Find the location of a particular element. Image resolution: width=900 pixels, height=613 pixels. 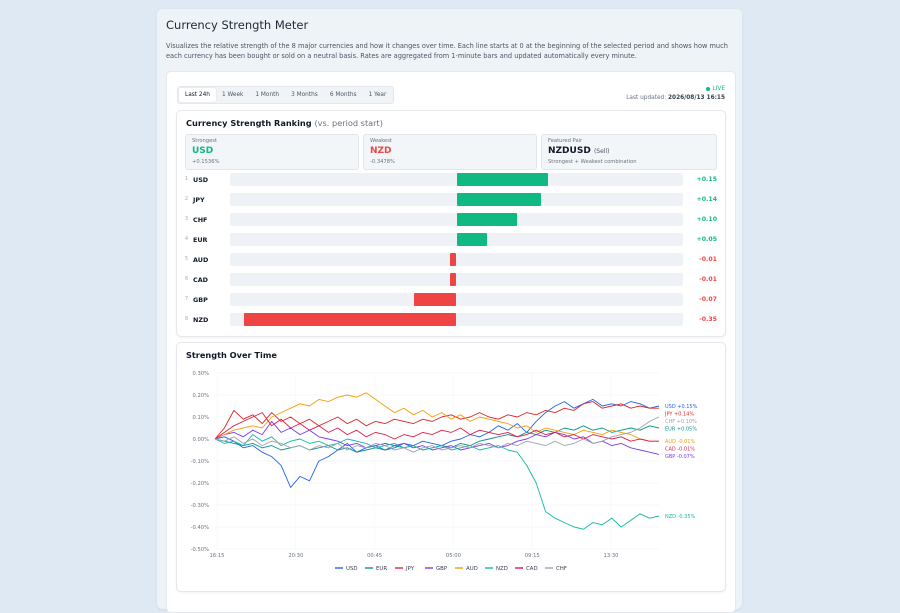

series-line-cad is located at coordinates (436, 427).